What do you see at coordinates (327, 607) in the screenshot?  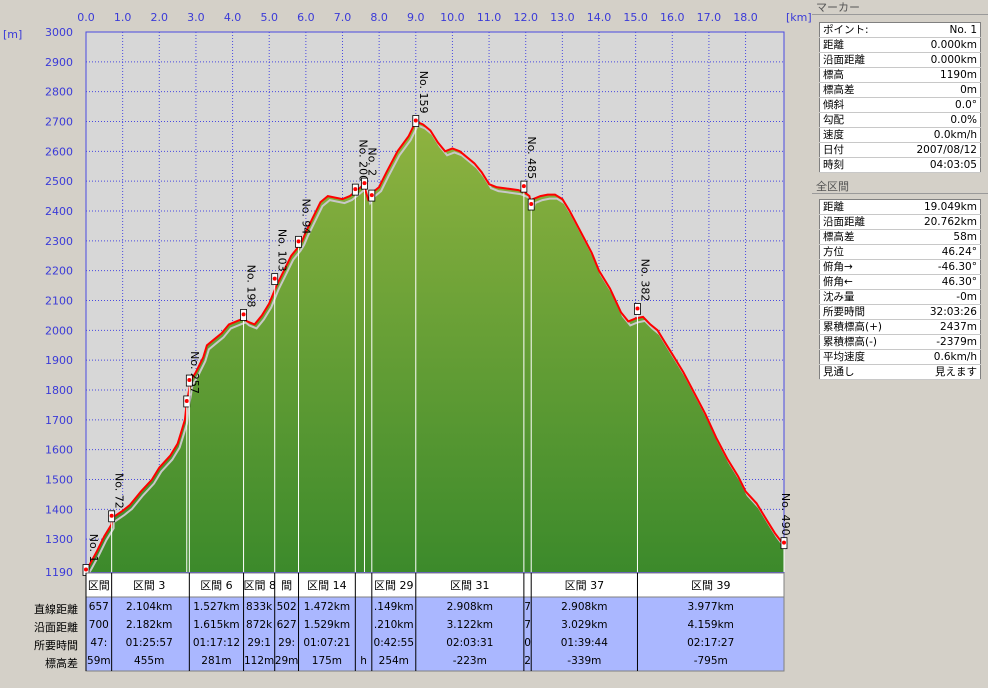 I see `segment-value: 1.472km` at bounding box center [327, 607].